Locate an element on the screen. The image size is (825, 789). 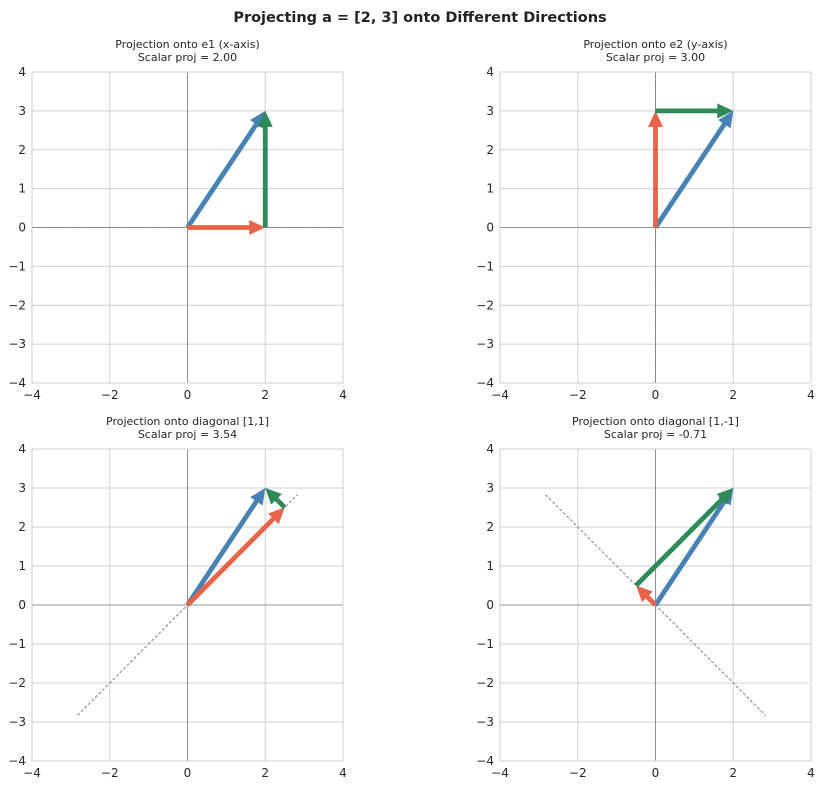
panel-title-line-2: Scalar proj = 2.00 is located at coordinates (187, 57).